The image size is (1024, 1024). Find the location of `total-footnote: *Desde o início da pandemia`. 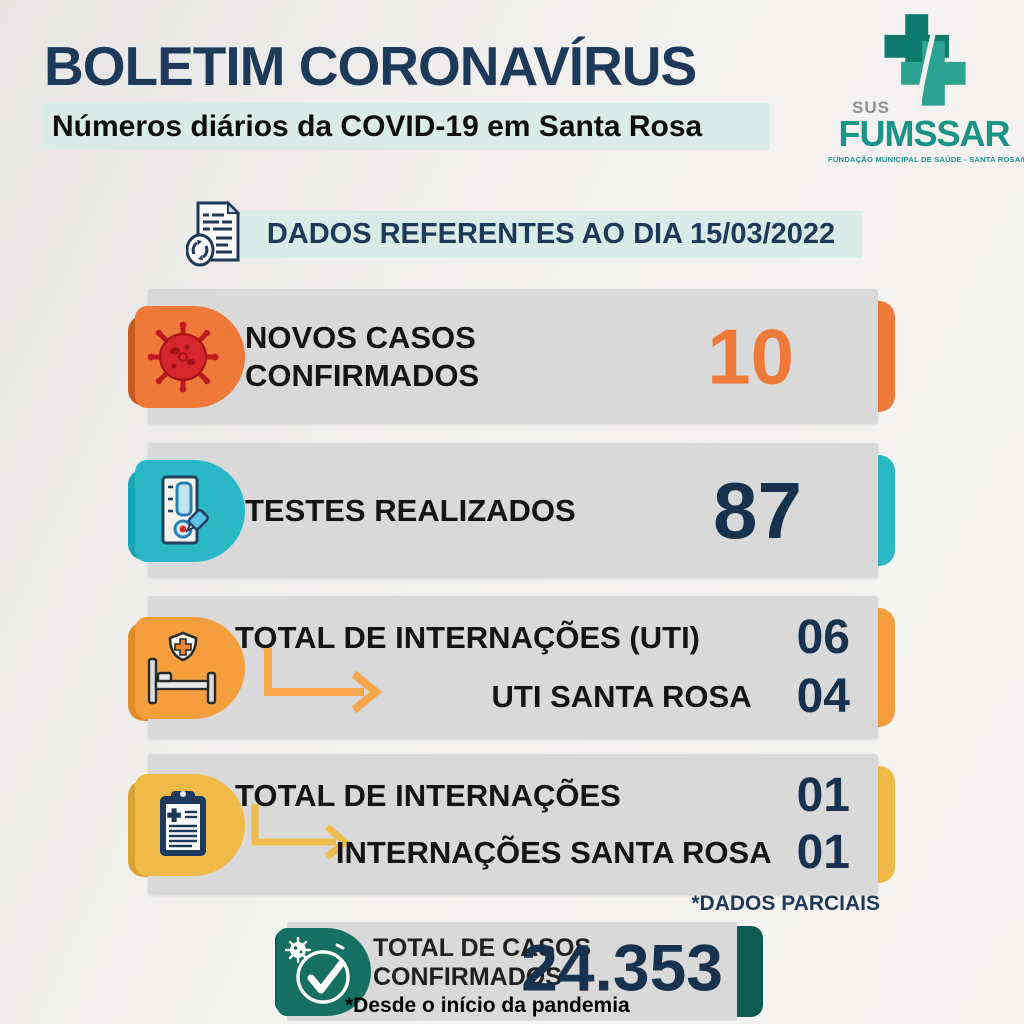

total-footnote: *Desde o início da pandemia is located at coordinates (487, 1005).